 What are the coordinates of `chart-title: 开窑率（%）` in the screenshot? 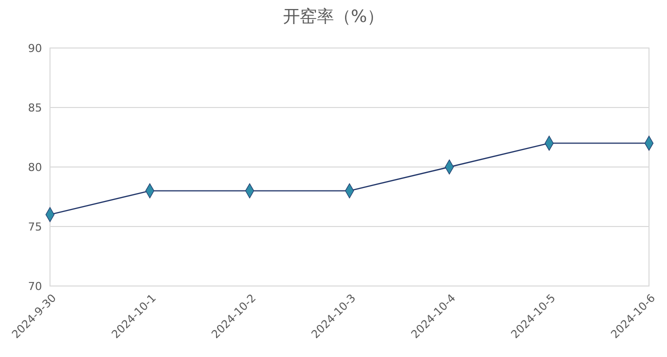 It's located at (333, 17).